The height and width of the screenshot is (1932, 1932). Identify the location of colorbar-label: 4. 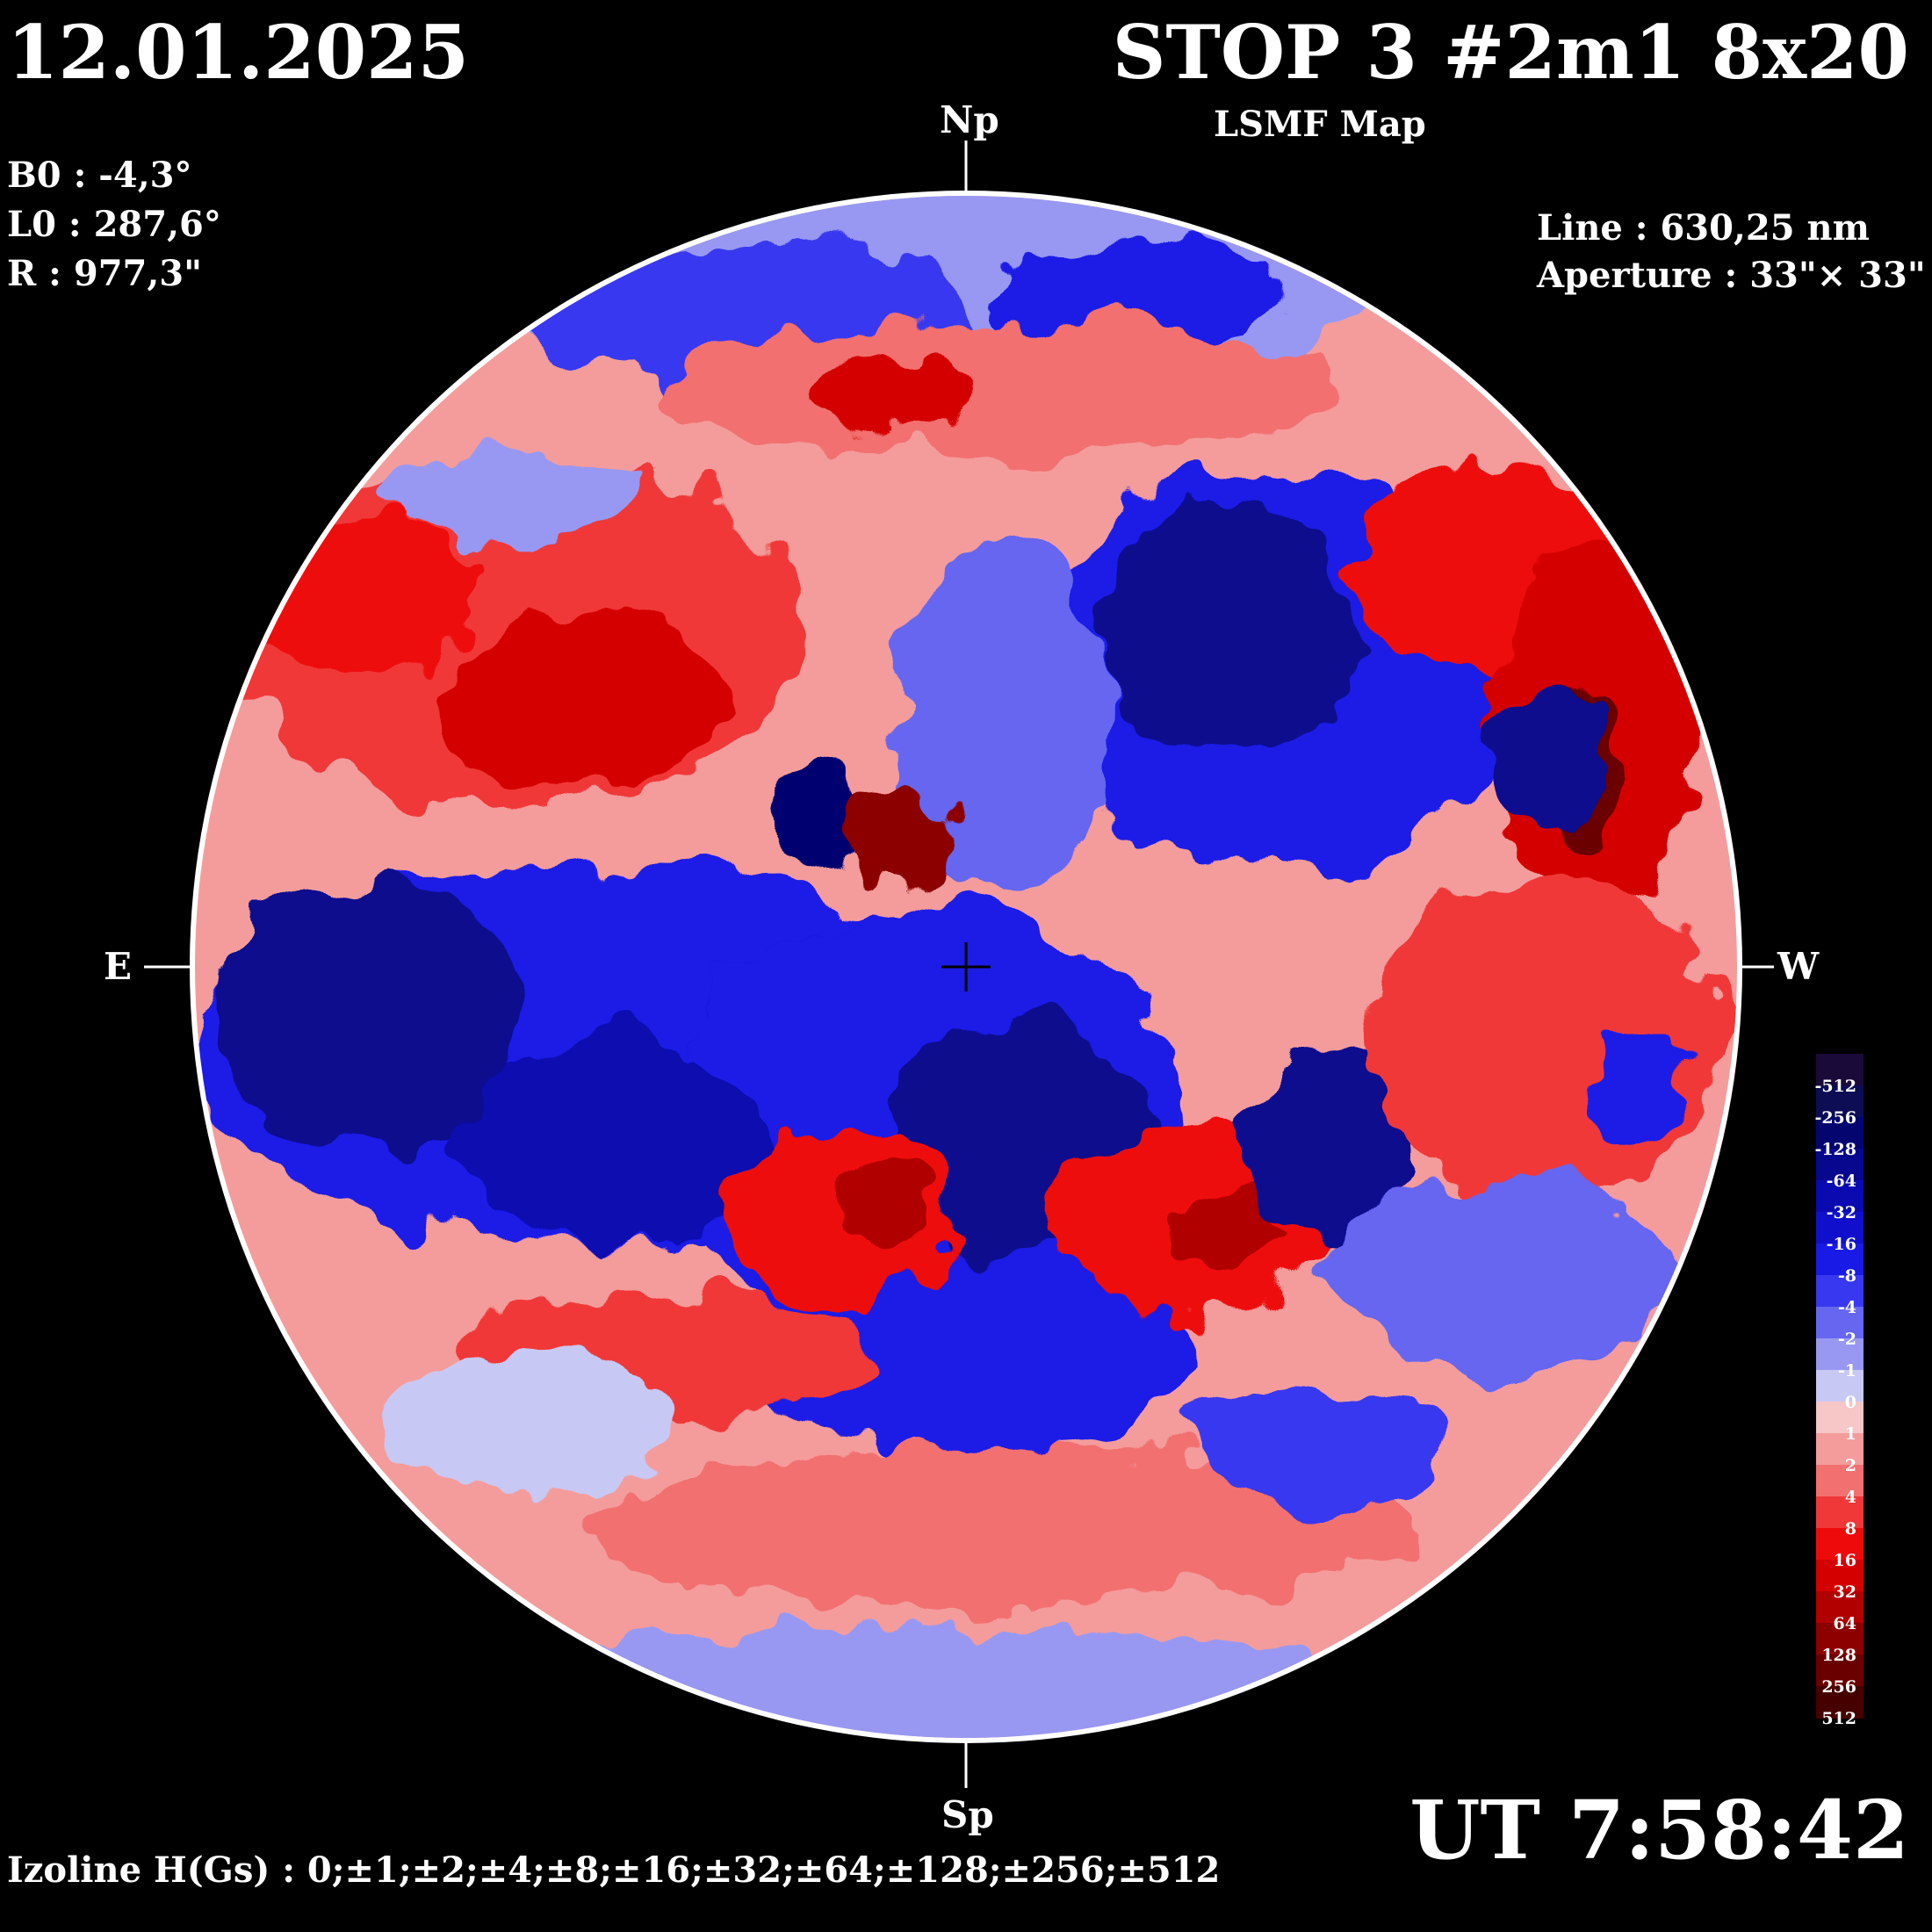
(1850, 1498).